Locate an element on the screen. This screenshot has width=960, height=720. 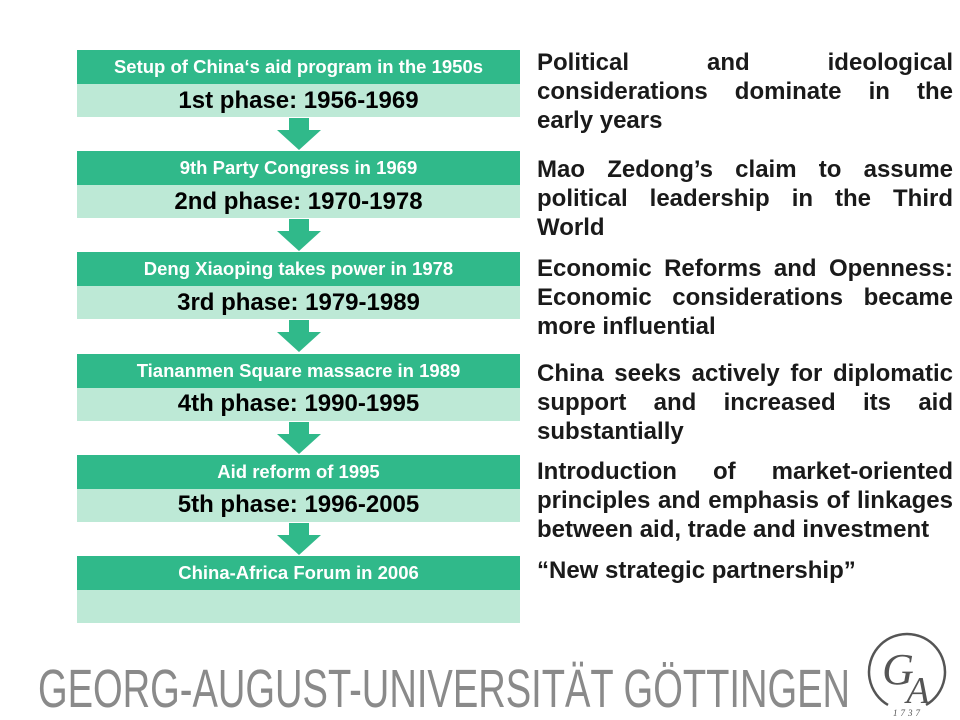
phase-event-header: China-Africa Forum in 2006 is located at coordinates (298, 572).